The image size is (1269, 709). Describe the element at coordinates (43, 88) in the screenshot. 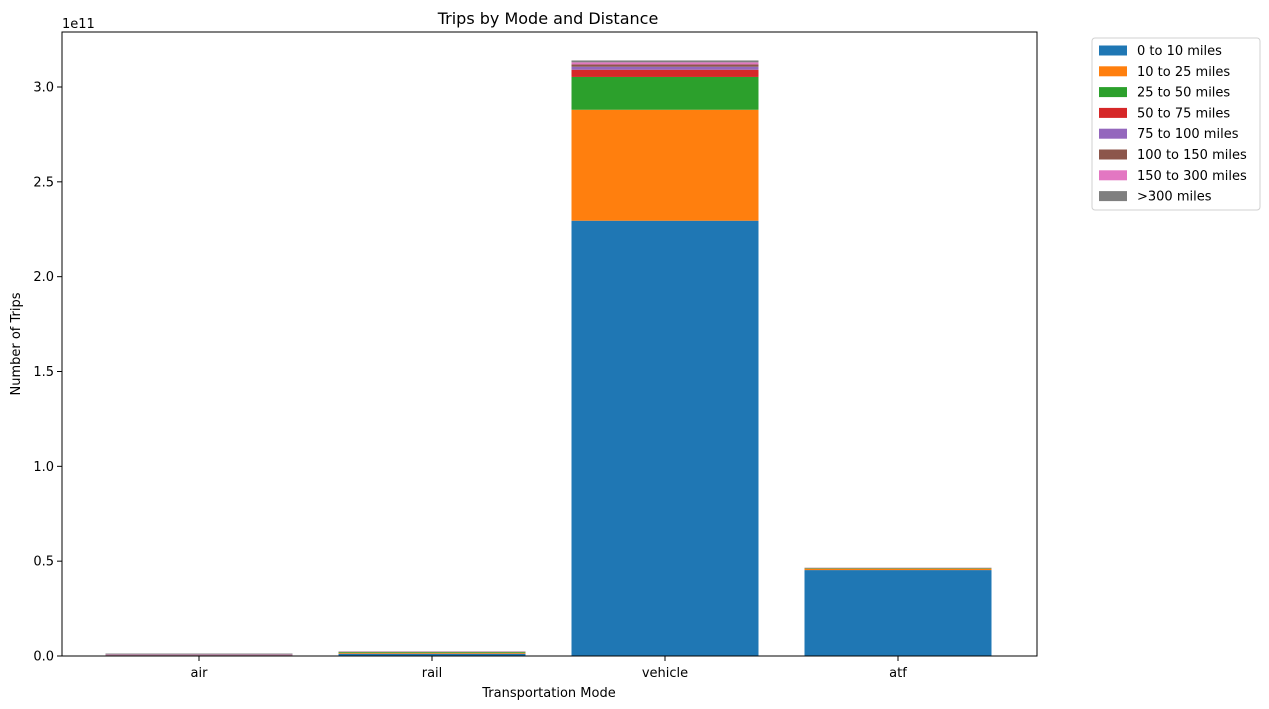

I see `y-tick-label: 3.0` at that location.